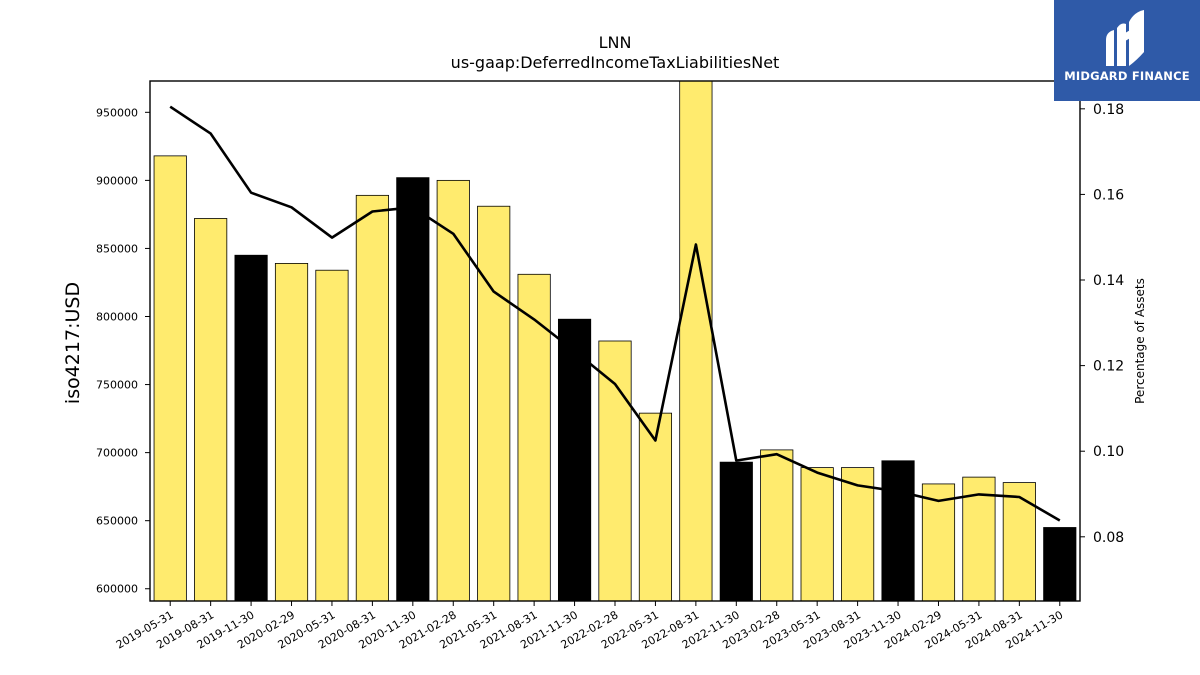 The height and width of the screenshot is (675, 1200). Describe the element at coordinates (117, 316) in the screenshot. I see `y-tick-label: 800000` at that location.